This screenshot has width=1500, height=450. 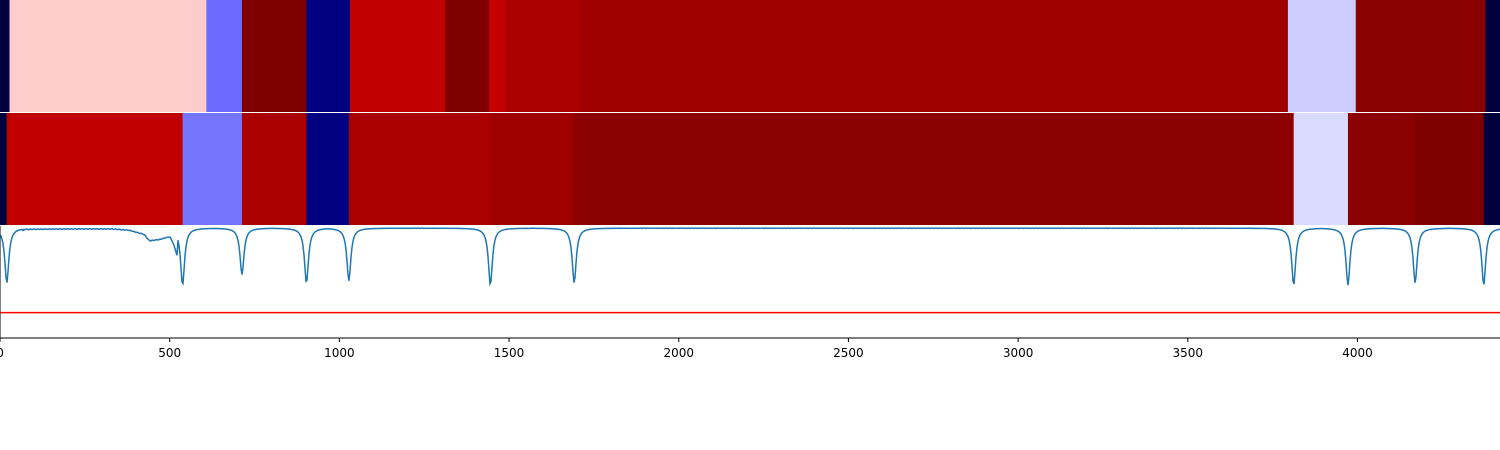 I want to click on x-tick-label-3500: 3500, so click(x=1188, y=353).